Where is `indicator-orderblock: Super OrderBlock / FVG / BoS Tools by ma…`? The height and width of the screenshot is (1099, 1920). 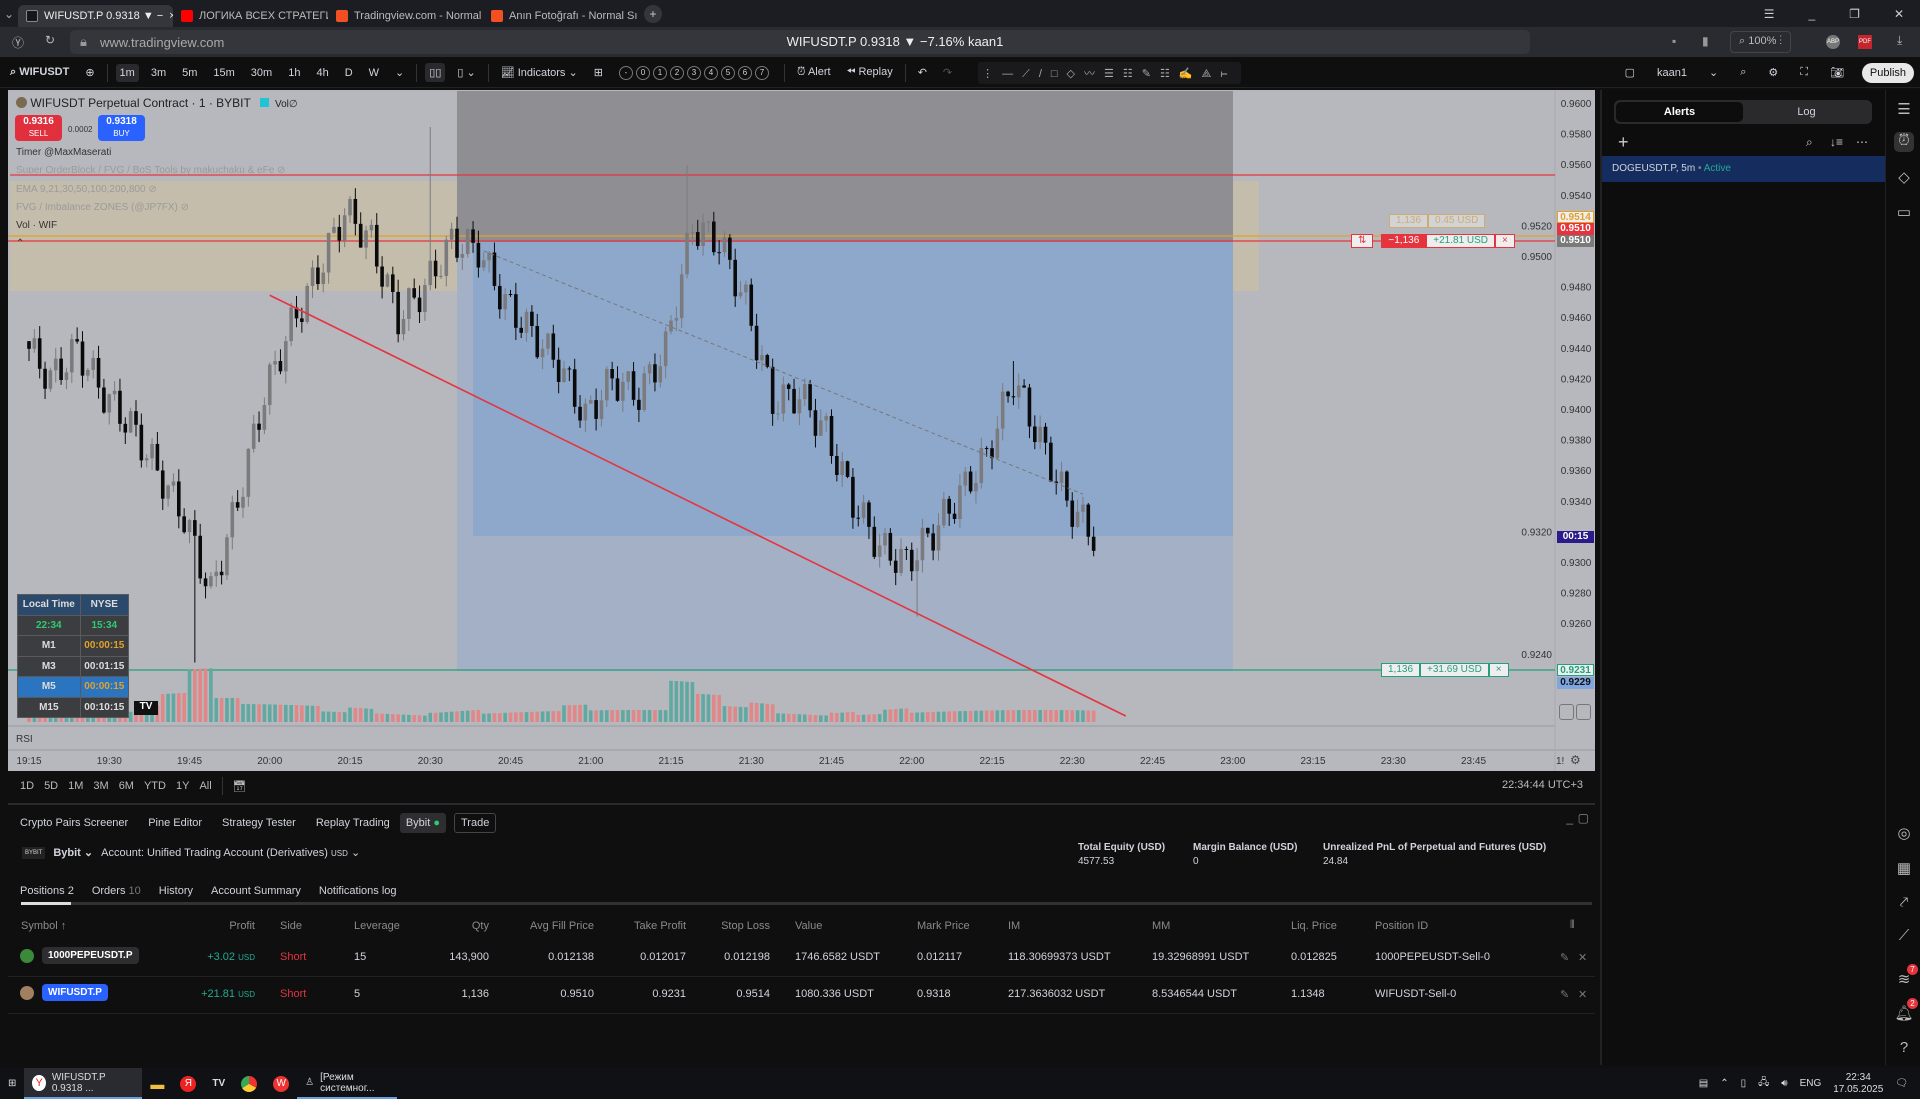 indicator-orderblock: Super OrderBlock / FVG / BoS Tools by ma… is located at coordinates (150, 170).